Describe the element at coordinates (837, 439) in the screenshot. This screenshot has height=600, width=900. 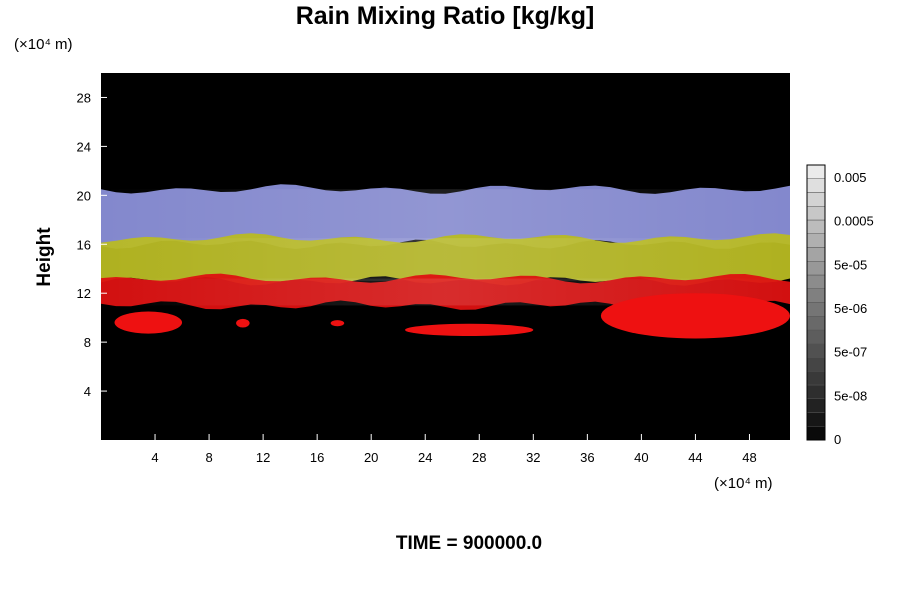
I see `colorbar-label: 0` at that location.